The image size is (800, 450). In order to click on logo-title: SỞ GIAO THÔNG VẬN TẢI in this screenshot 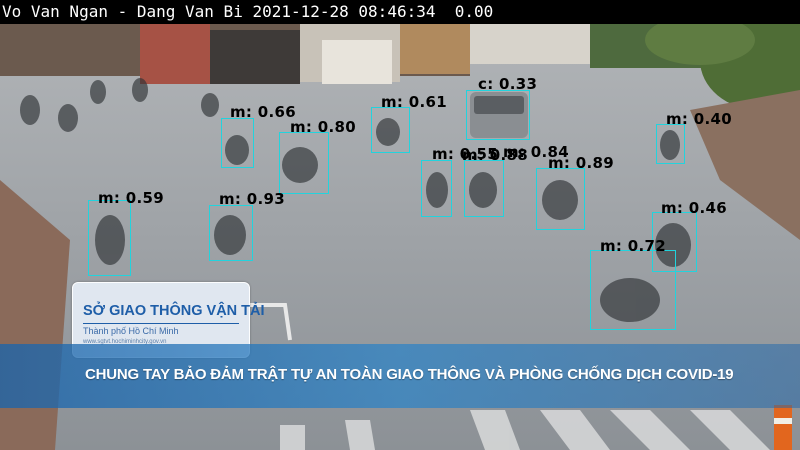, I will do `click(174, 311)`.